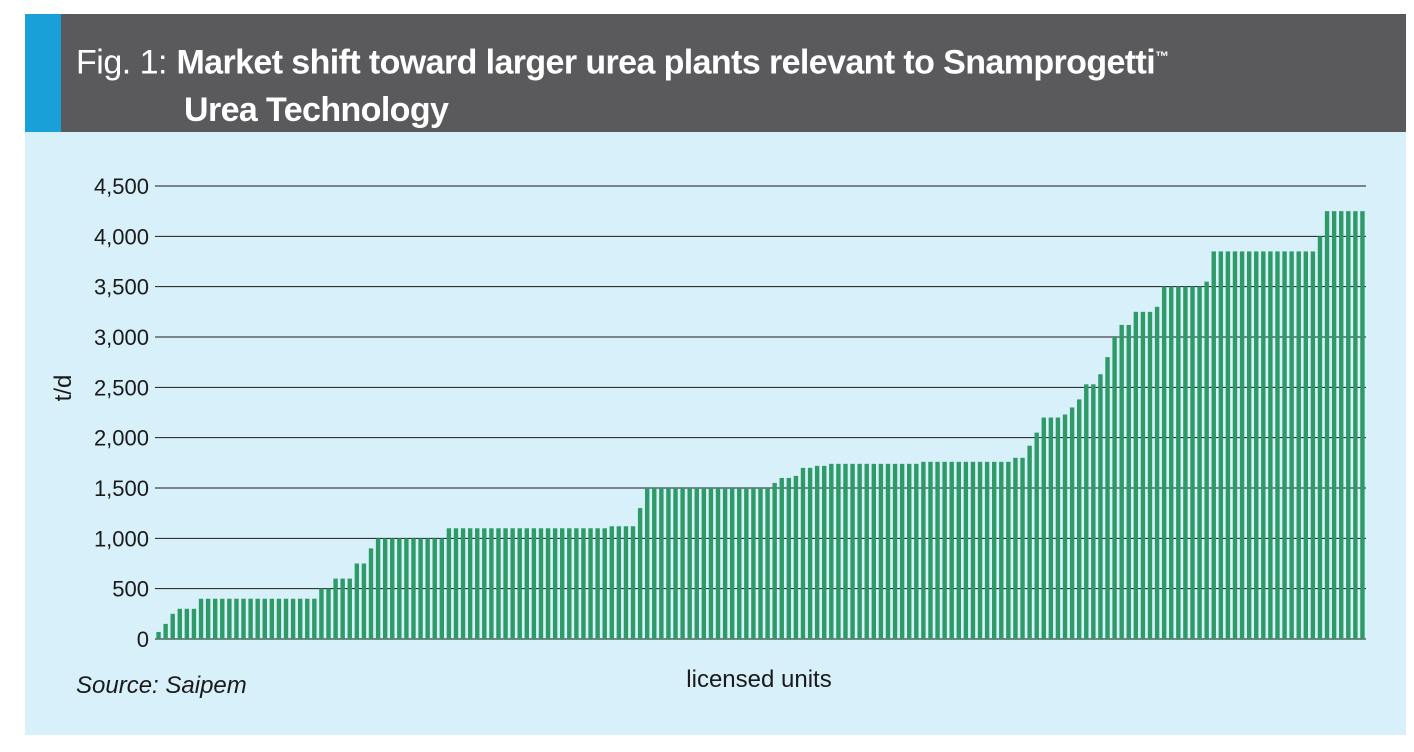 The height and width of the screenshot is (752, 1414). What do you see at coordinates (1162, 56) in the screenshot?
I see `trademark-symbol: ™` at bounding box center [1162, 56].